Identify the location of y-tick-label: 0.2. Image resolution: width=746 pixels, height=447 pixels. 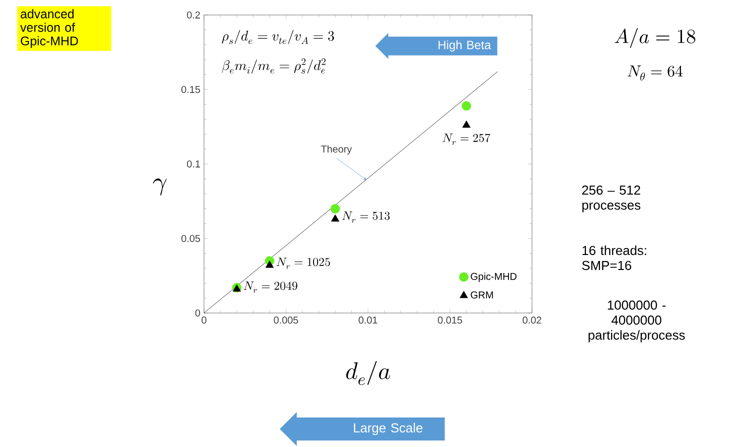
(193, 15).